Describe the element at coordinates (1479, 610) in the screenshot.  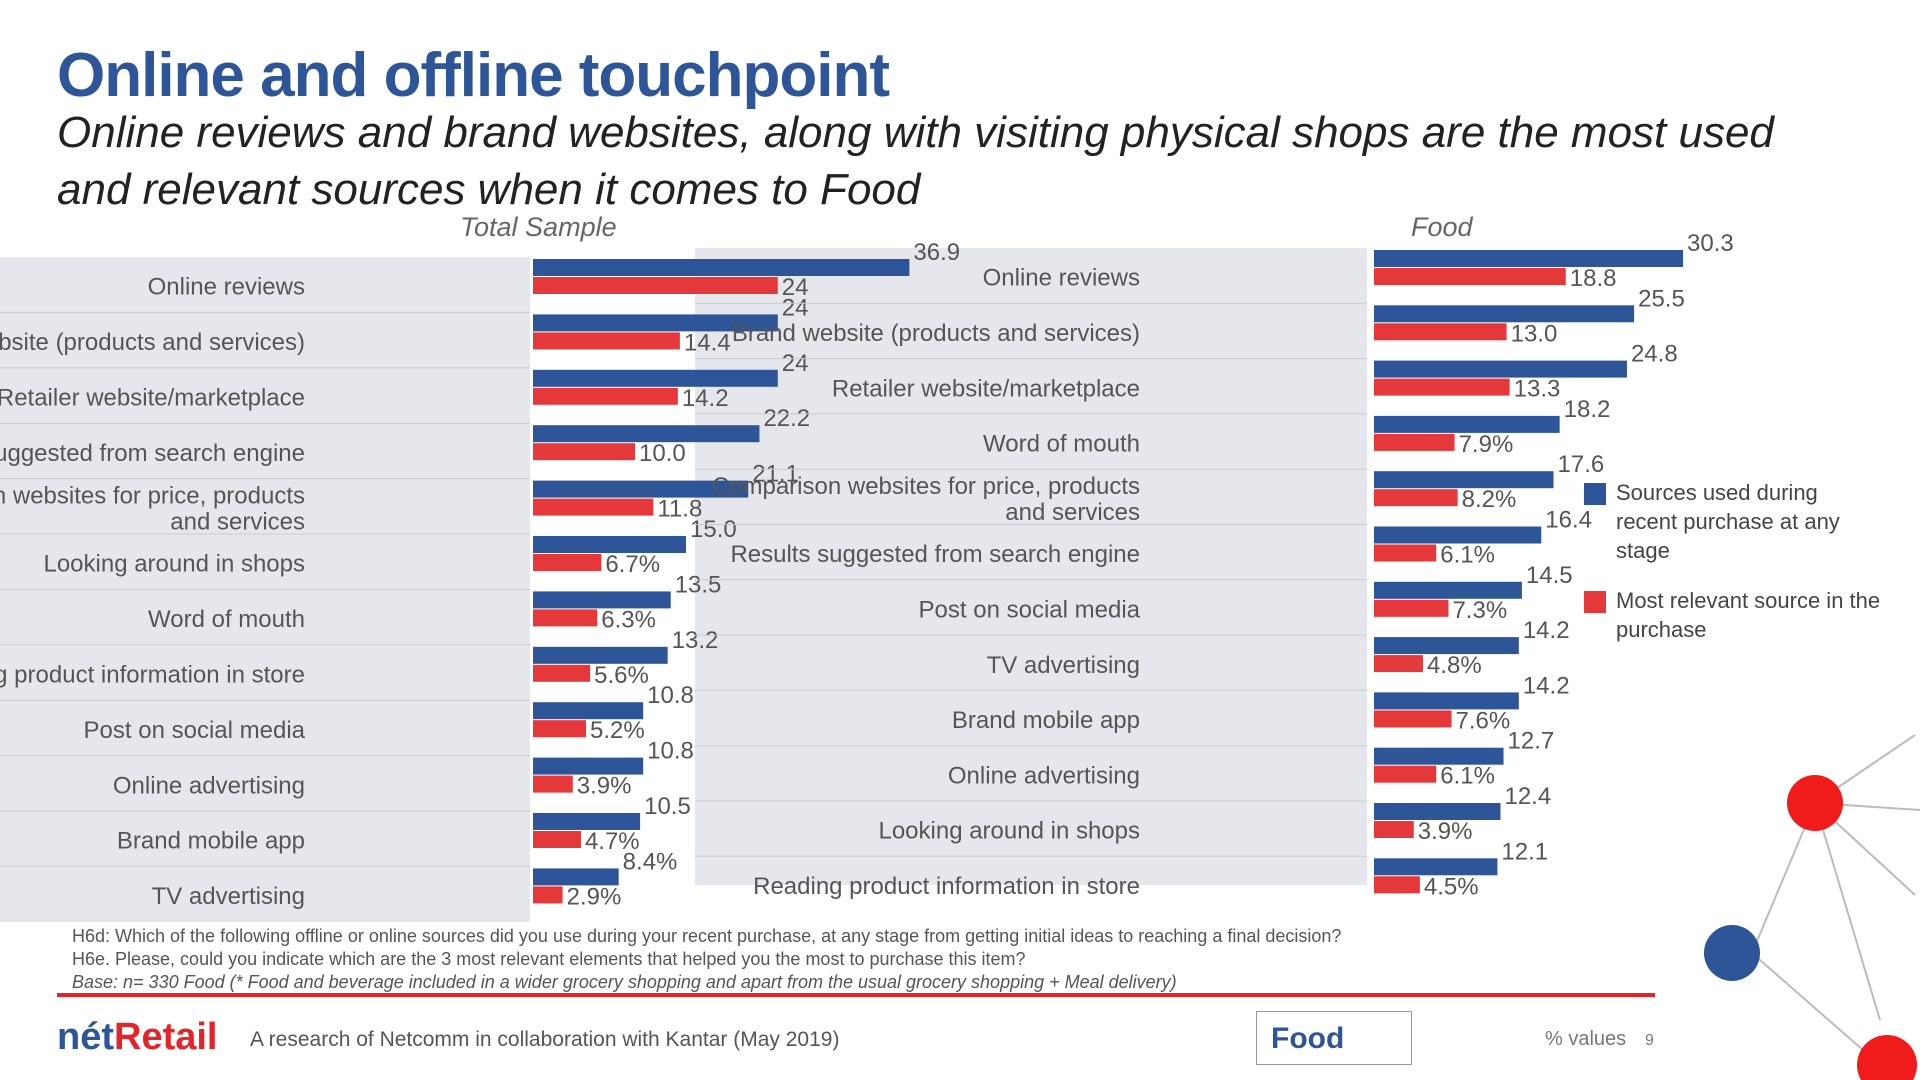
I see `value-label-relevant: 7.3%` at that location.